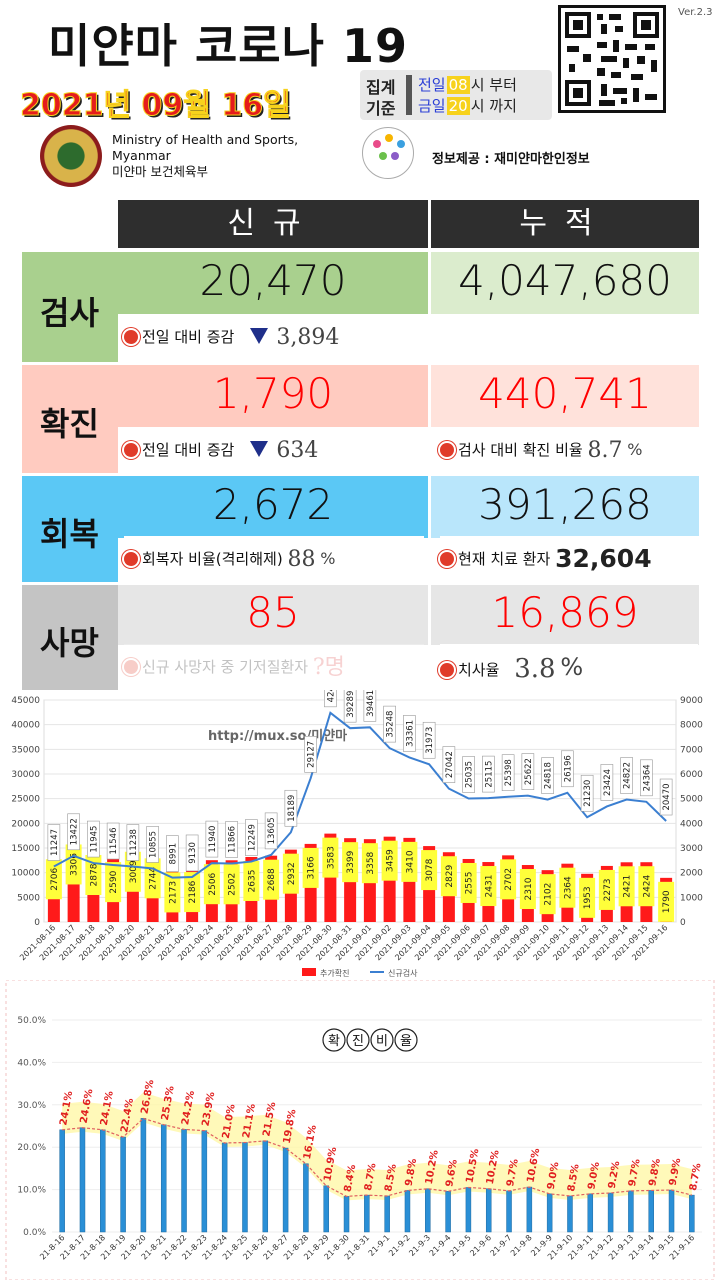 This screenshot has height=1284, width=720. What do you see at coordinates (565, 224) in the screenshot?
I see `column-header-total: 누적` at bounding box center [565, 224].